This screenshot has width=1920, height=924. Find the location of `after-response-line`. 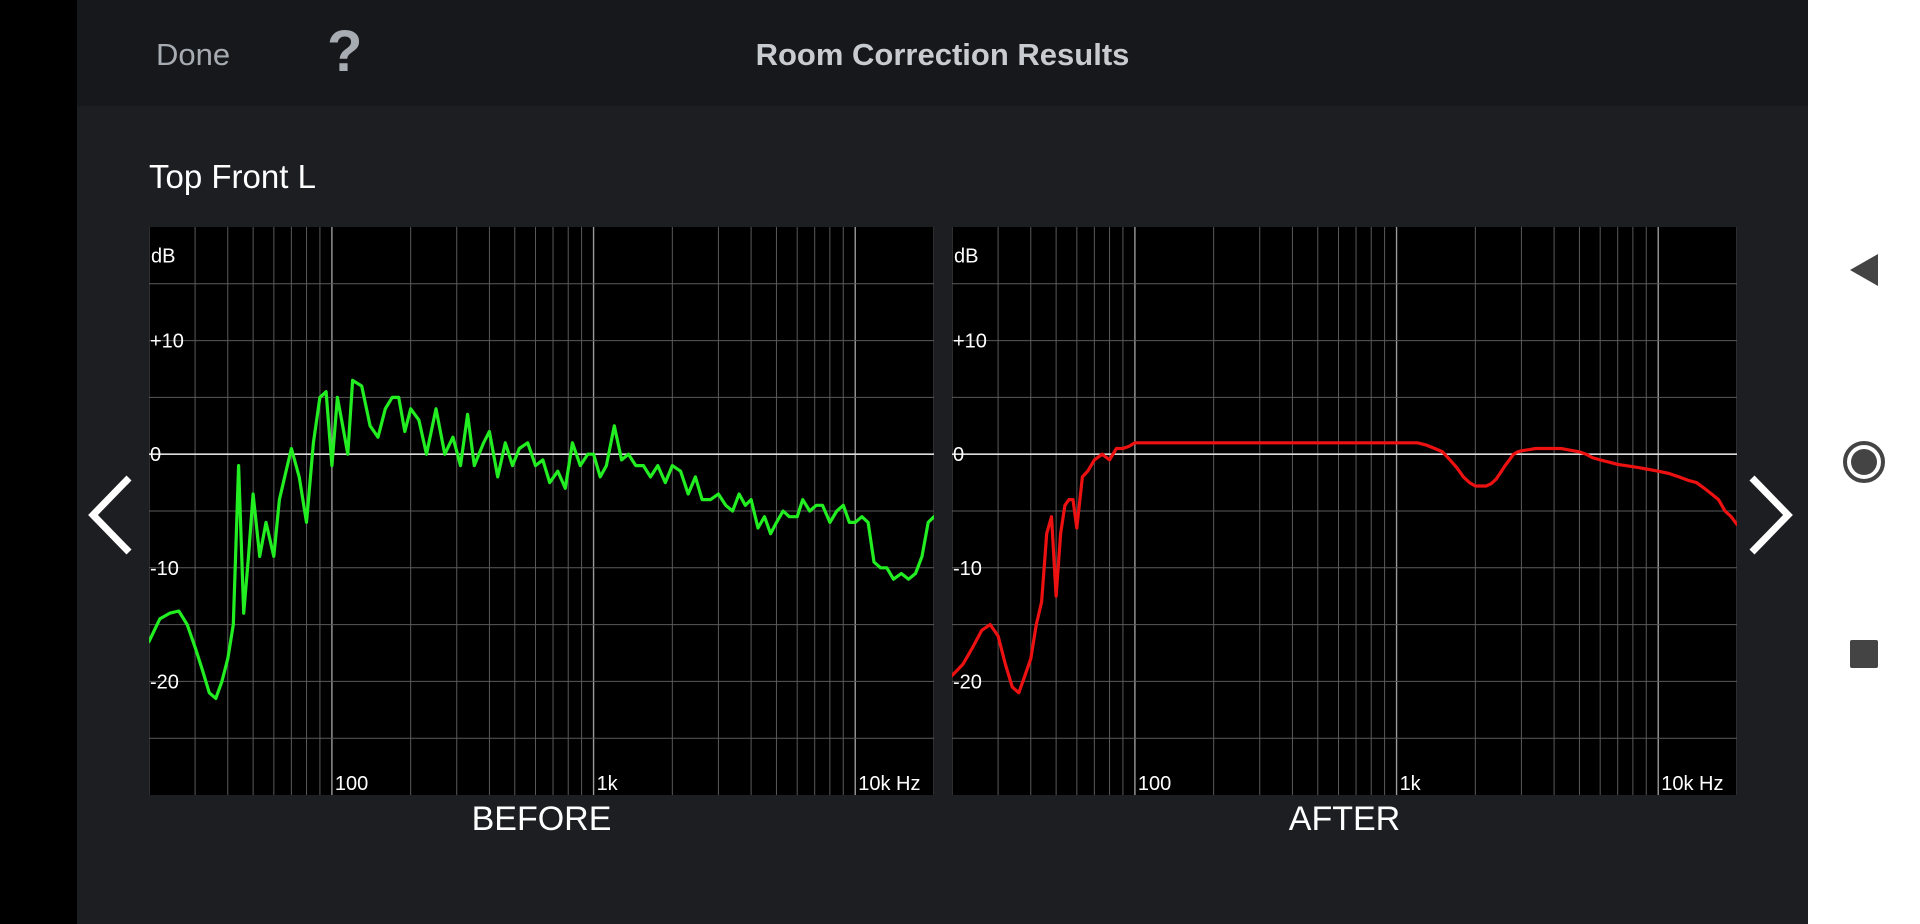

after-response-line is located at coordinates (1344, 568).